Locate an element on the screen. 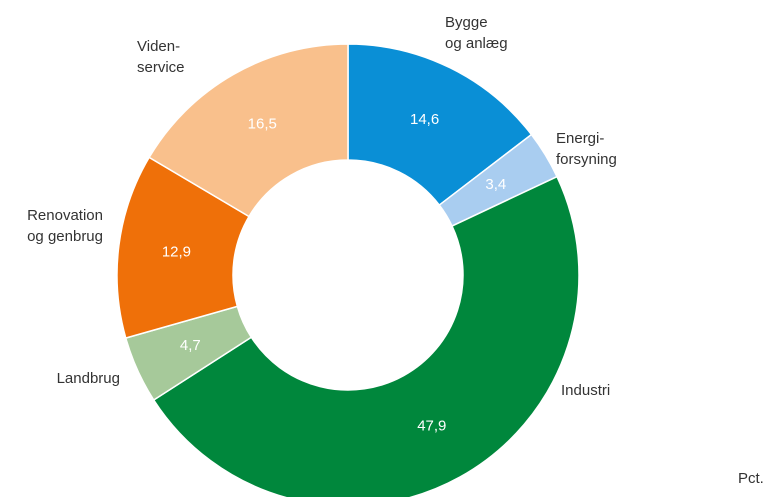 This screenshot has width=768, height=497. data-label: 3,4 is located at coordinates (495, 184).